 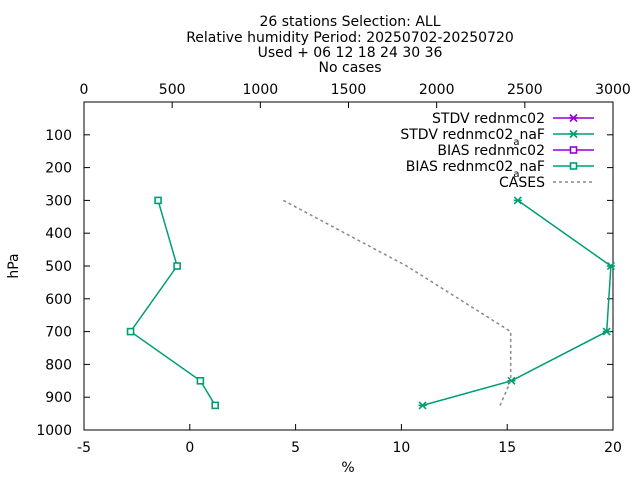 I want to click on legend-entry: STDV rednmc02, so click(x=513, y=119).